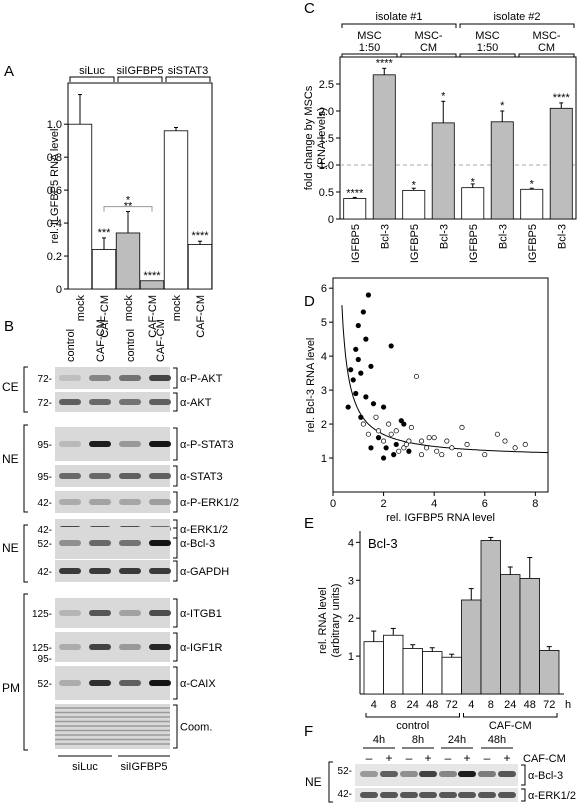 Image resolution: width=580 pixels, height=803 pixels. Describe the element at coordinates (308, 731) in the screenshot. I see `panel-letter-f: F` at that location.